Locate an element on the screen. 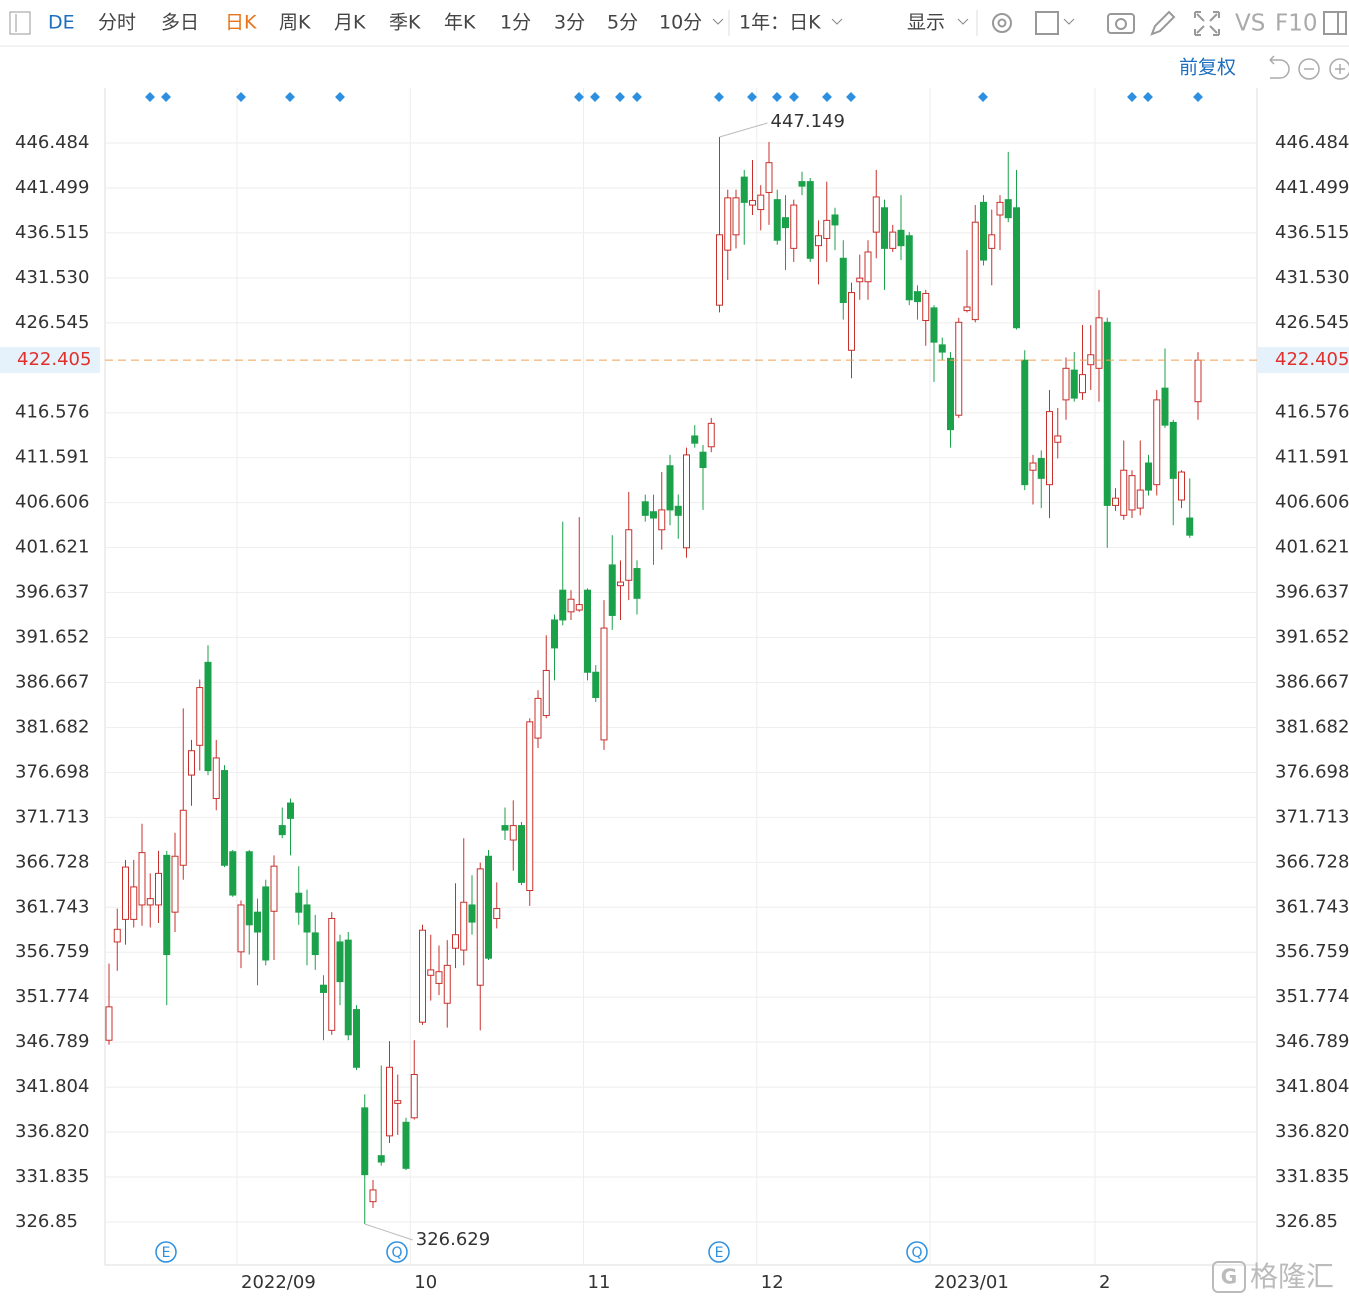 The width and height of the screenshot is (1349, 1302). symbol: DE is located at coordinates (61, 23).